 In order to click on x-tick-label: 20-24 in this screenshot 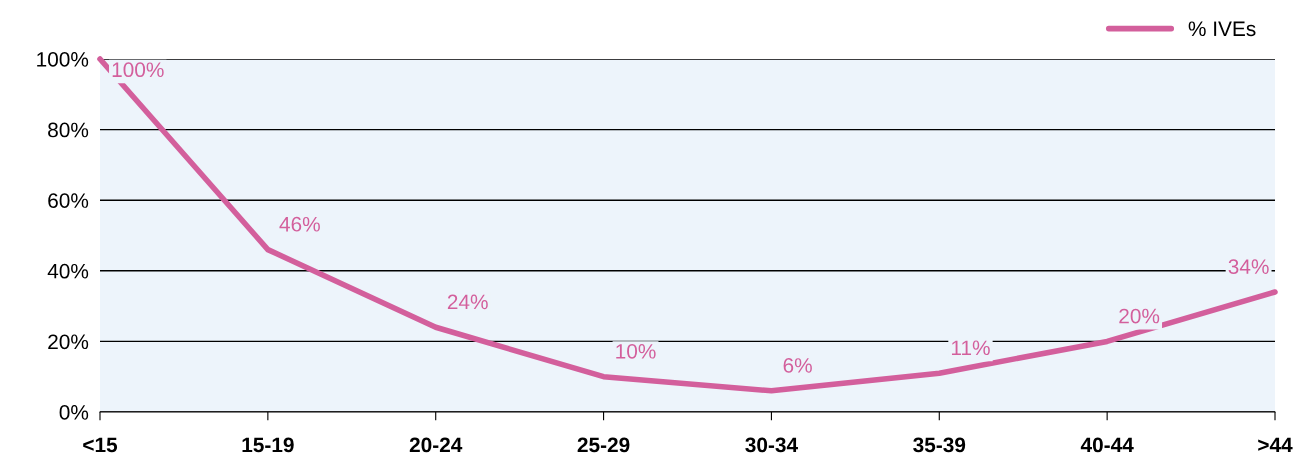, I will do `click(436, 445)`.